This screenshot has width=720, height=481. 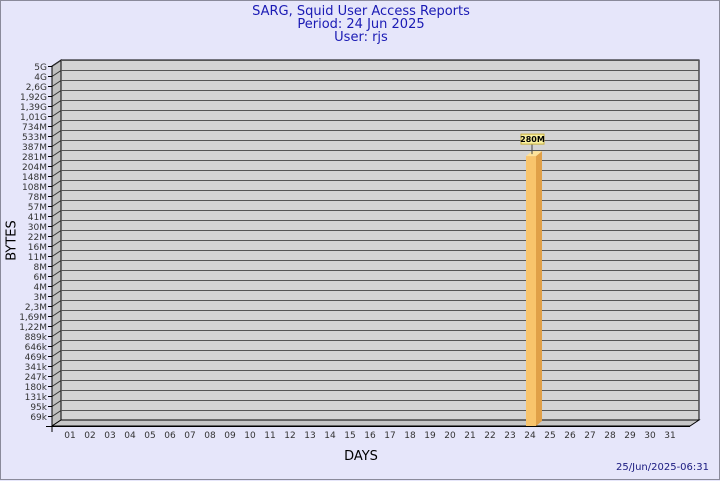 What do you see at coordinates (589, 436) in the screenshot?
I see `x-tick-label: 27` at bounding box center [589, 436].